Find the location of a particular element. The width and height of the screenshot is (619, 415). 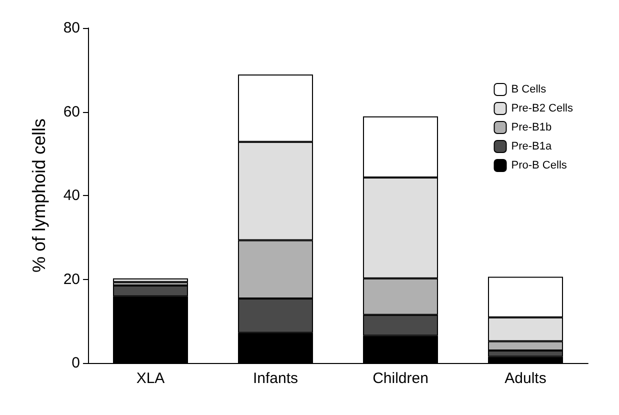

legend-label: B Cells is located at coordinates (529, 90).